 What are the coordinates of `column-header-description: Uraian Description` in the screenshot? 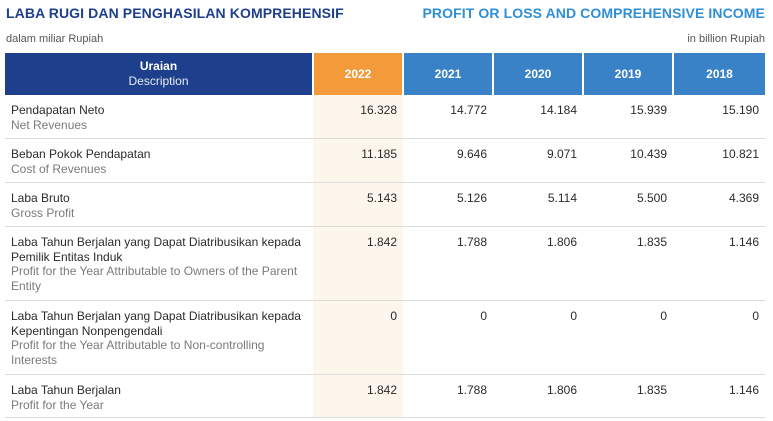 It's located at (159, 74).